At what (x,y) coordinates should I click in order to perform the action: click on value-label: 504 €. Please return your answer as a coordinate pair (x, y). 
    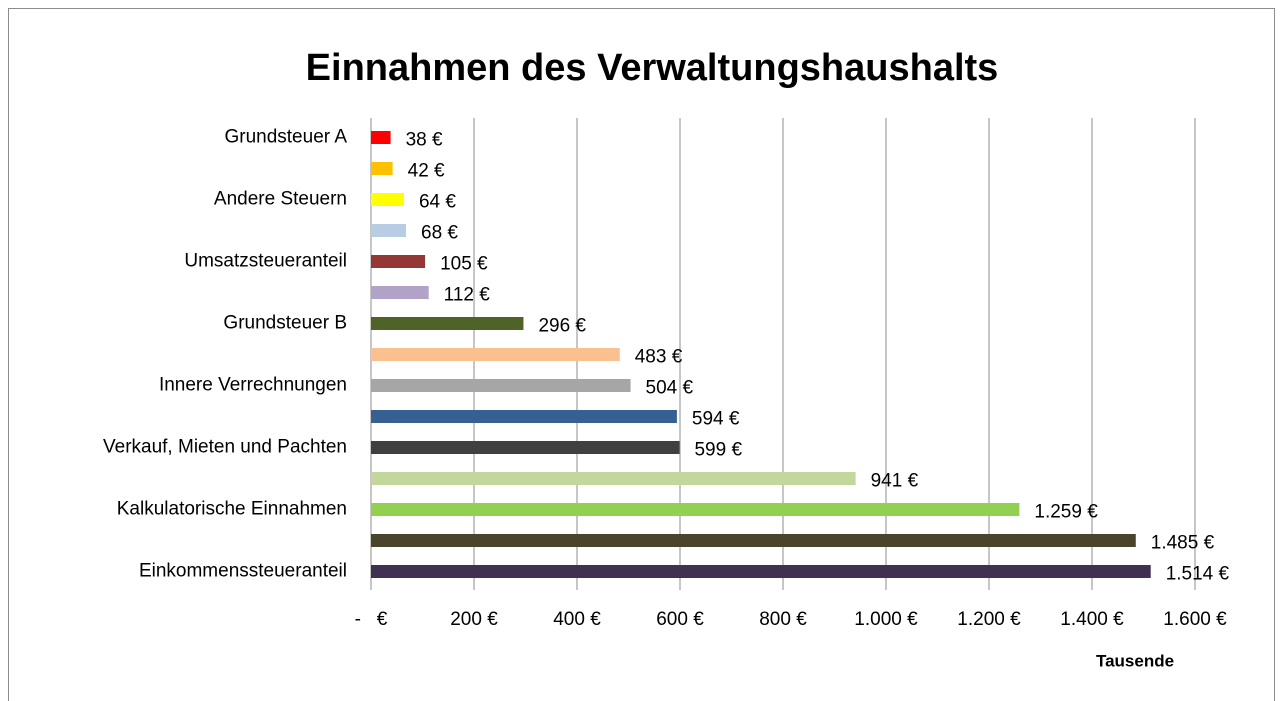
    Looking at the image, I should click on (670, 388).